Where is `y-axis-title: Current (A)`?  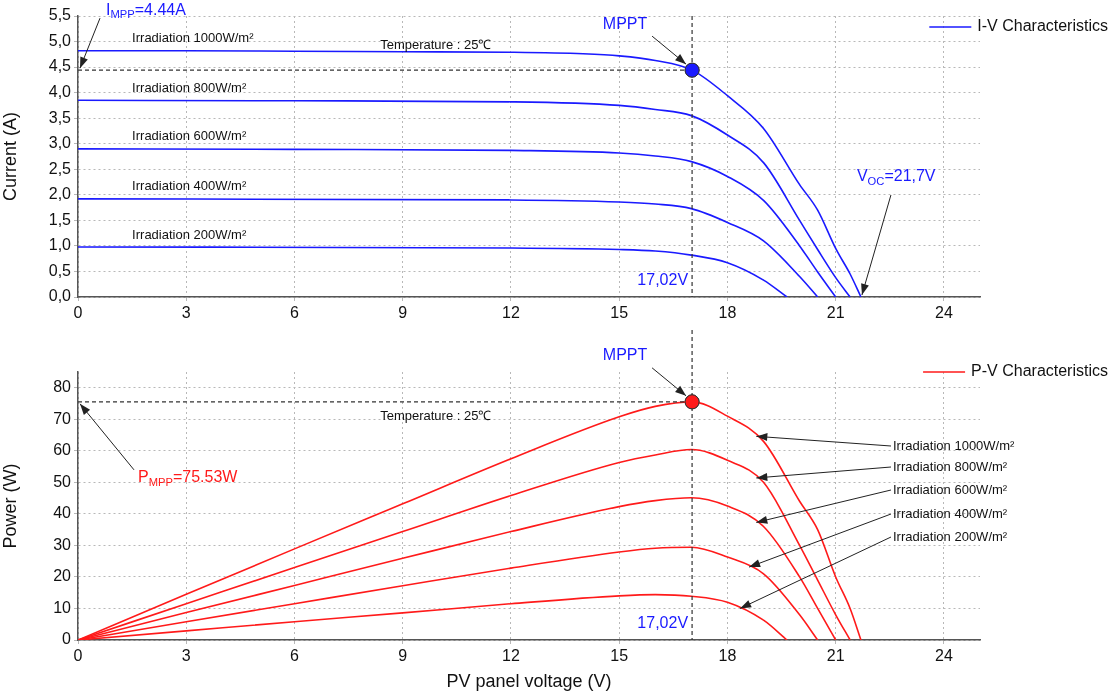 y-axis-title: Current (A) is located at coordinates (10, 156).